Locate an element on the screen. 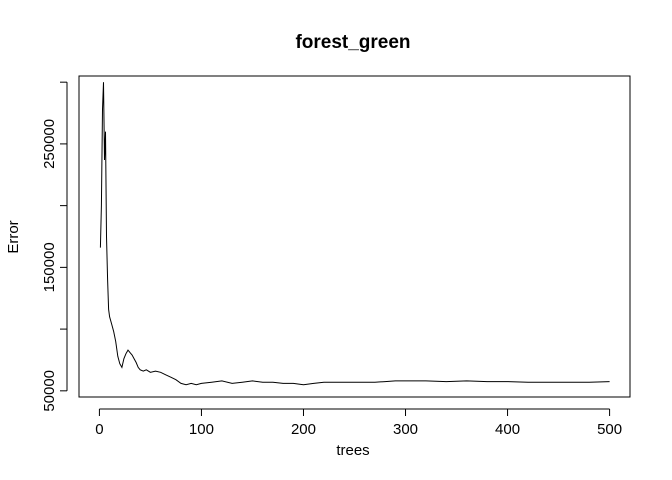 This screenshot has width=672, height=480. y-axis: 50000 150000 250000 is located at coordinates (54, 246).